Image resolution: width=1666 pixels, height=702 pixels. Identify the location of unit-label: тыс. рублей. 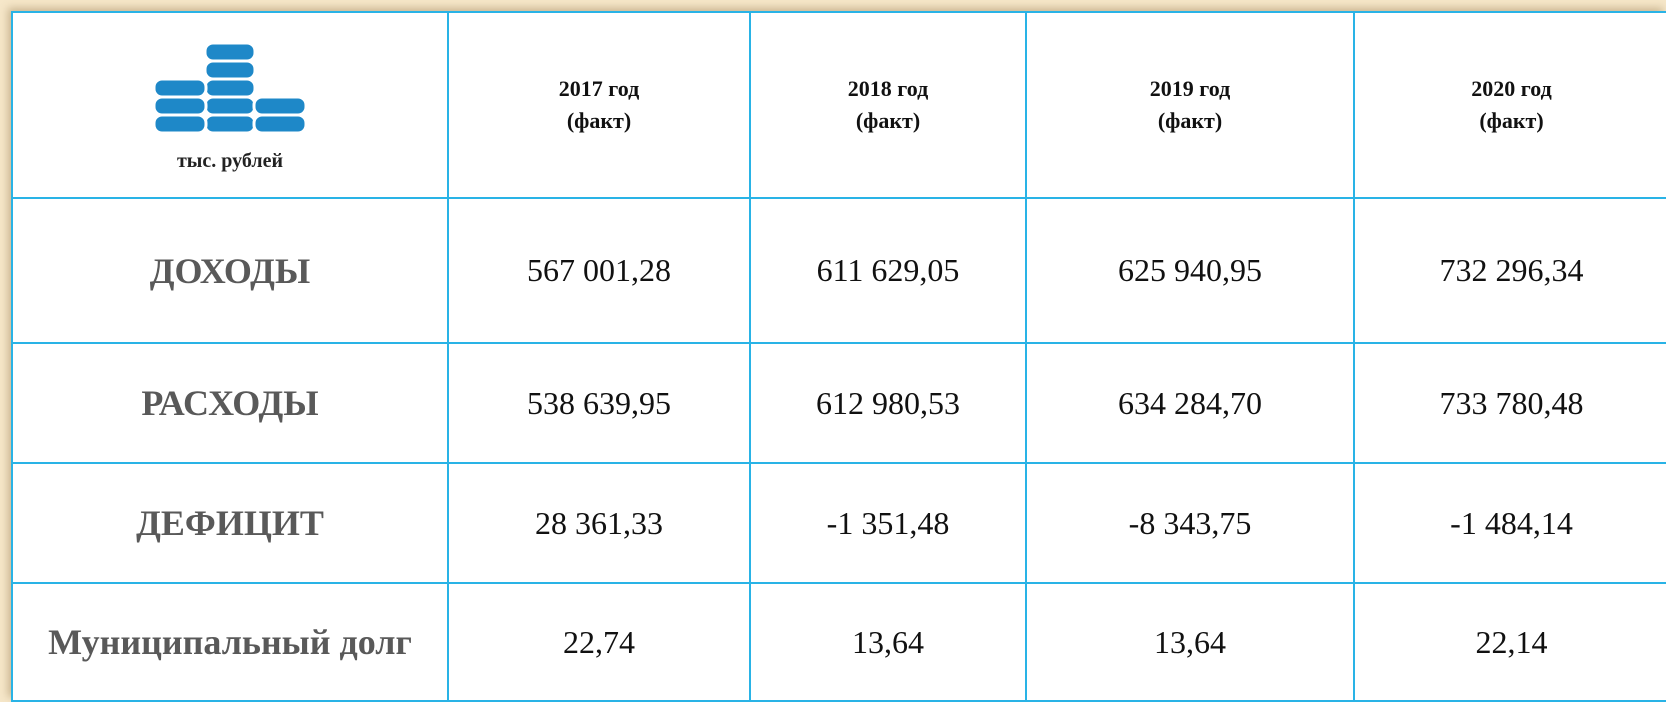
(230, 161).